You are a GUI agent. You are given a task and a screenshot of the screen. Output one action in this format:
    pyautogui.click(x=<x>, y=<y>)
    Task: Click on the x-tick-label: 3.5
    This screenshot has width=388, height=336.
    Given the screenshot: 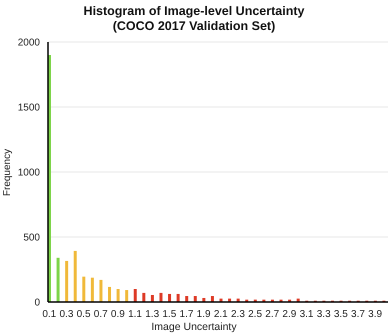 What is the action you would take?
    pyautogui.click(x=341, y=314)
    